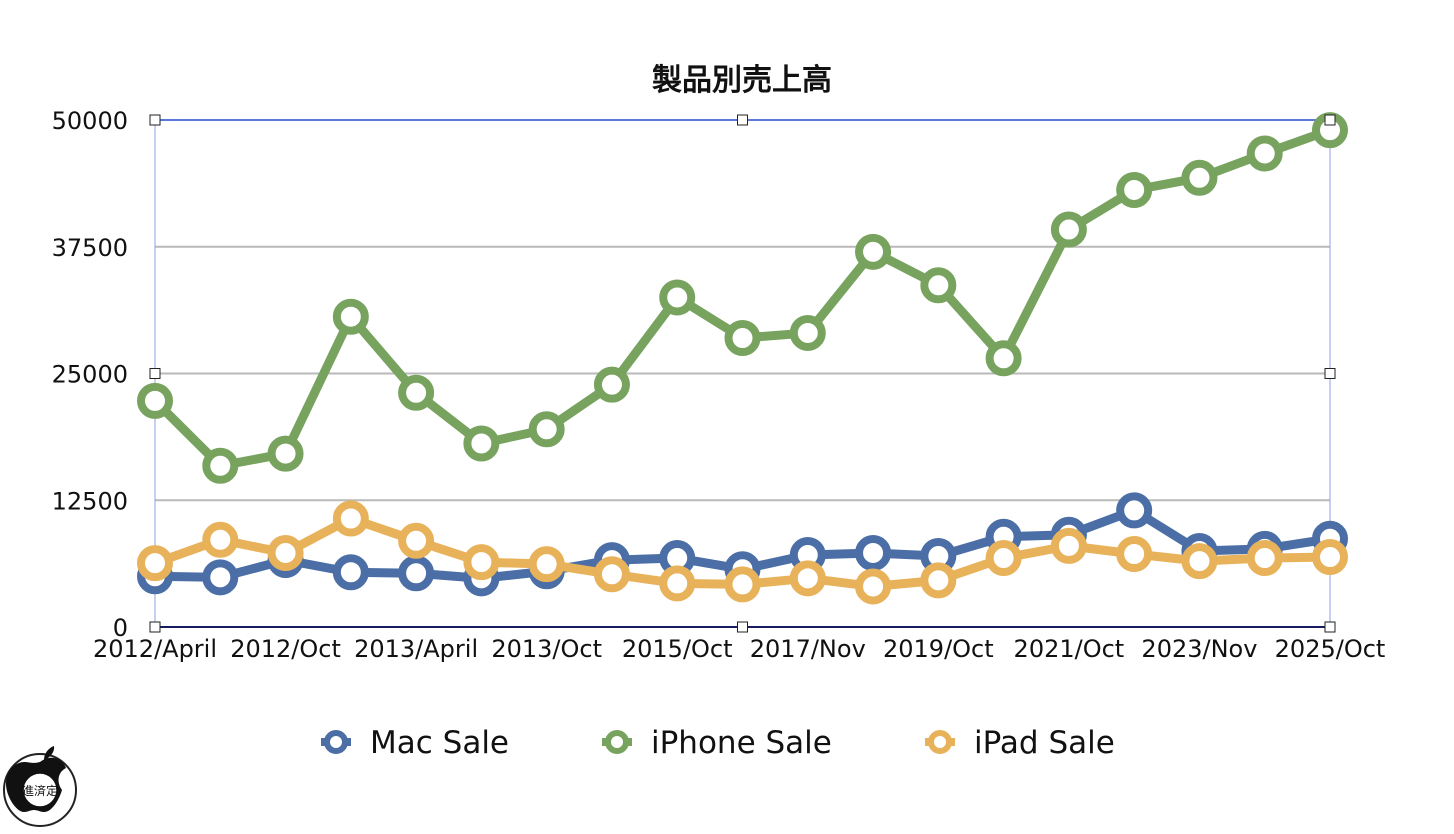 The image size is (1454, 834). What do you see at coordinates (1044, 743) in the screenshot?
I see `legend-label: iPad Sale` at bounding box center [1044, 743].